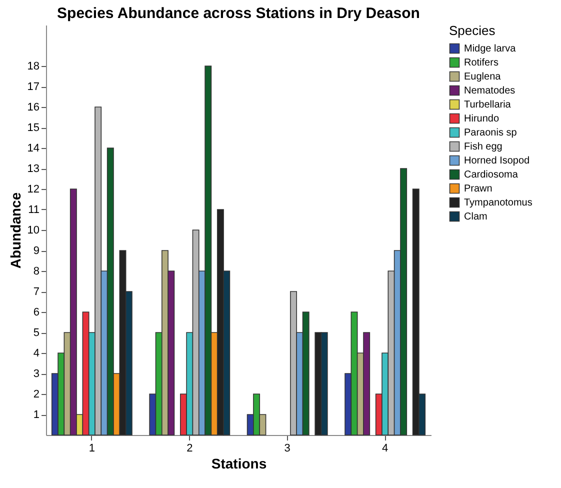 Image resolution: width=561 pixels, height=488 pixels. I want to click on legend-title: Species, so click(472, 30).